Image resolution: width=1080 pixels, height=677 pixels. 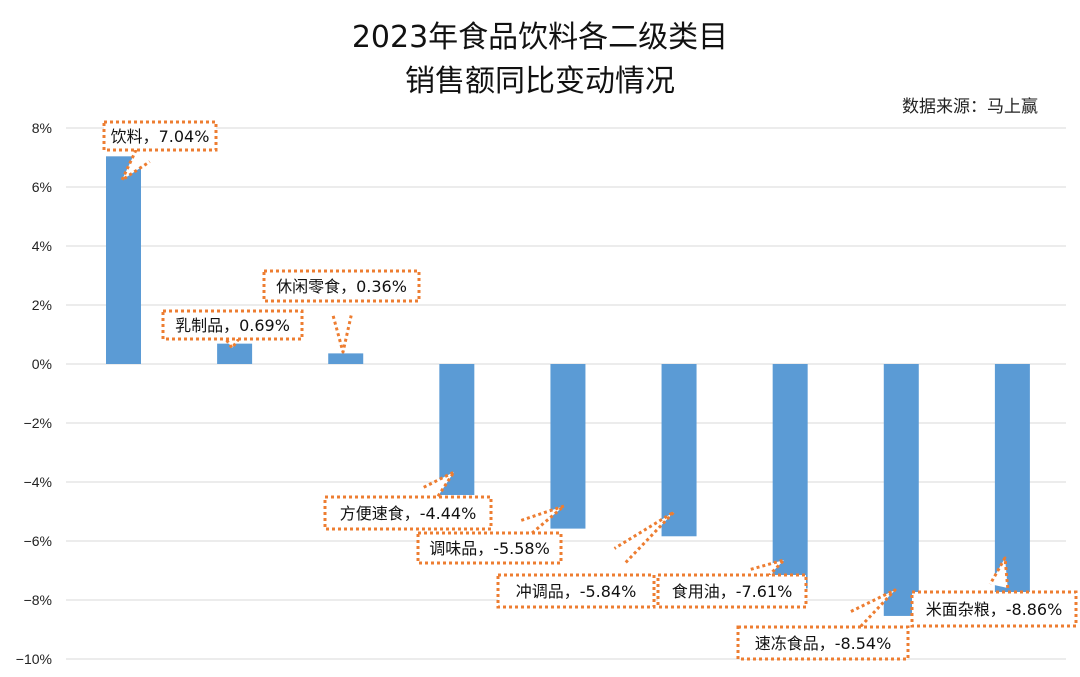 I want to click on callout-1: 饮料，7.04%, so click(x=160, y=151).